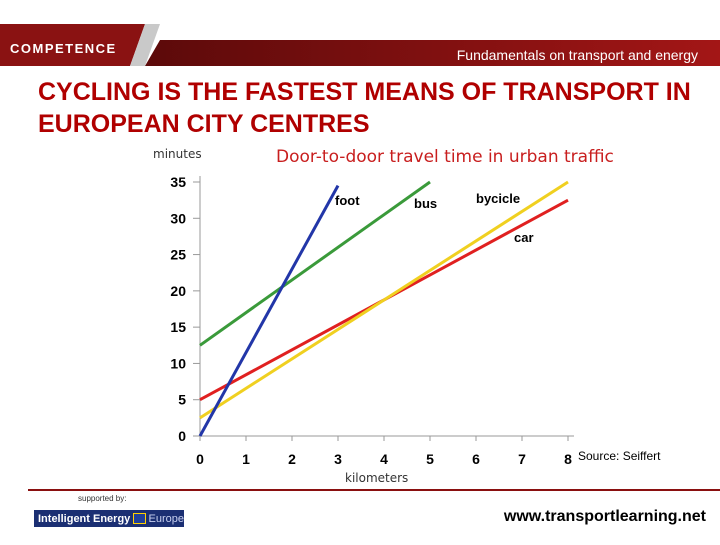  I want to click on eu-flag-icon, so click(139, 518).